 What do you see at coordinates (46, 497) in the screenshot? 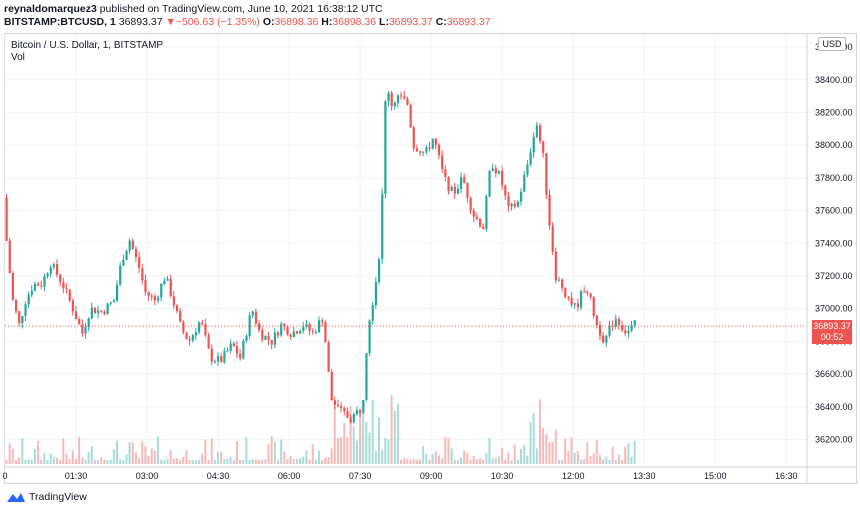
I see `tradingview-logo: TradingView` at bounding box center [46, 497].